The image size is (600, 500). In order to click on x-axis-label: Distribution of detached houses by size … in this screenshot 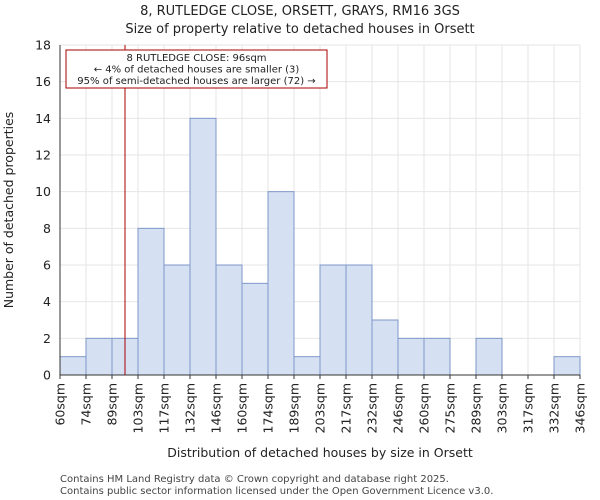, I will do `click(320, 452)`.